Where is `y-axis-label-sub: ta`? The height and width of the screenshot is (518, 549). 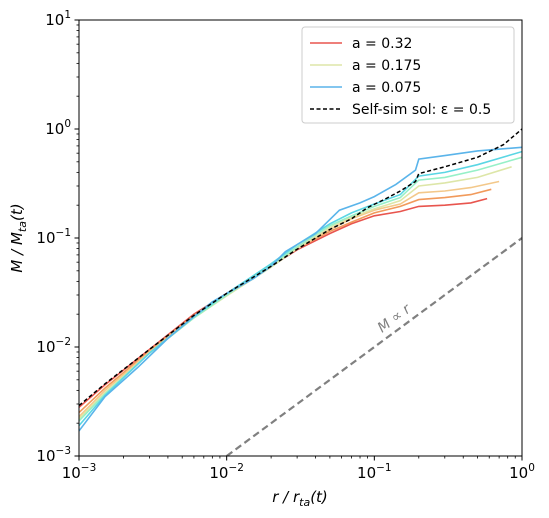
y-axis-label-sub: ta is located at coordinates (22, 226).